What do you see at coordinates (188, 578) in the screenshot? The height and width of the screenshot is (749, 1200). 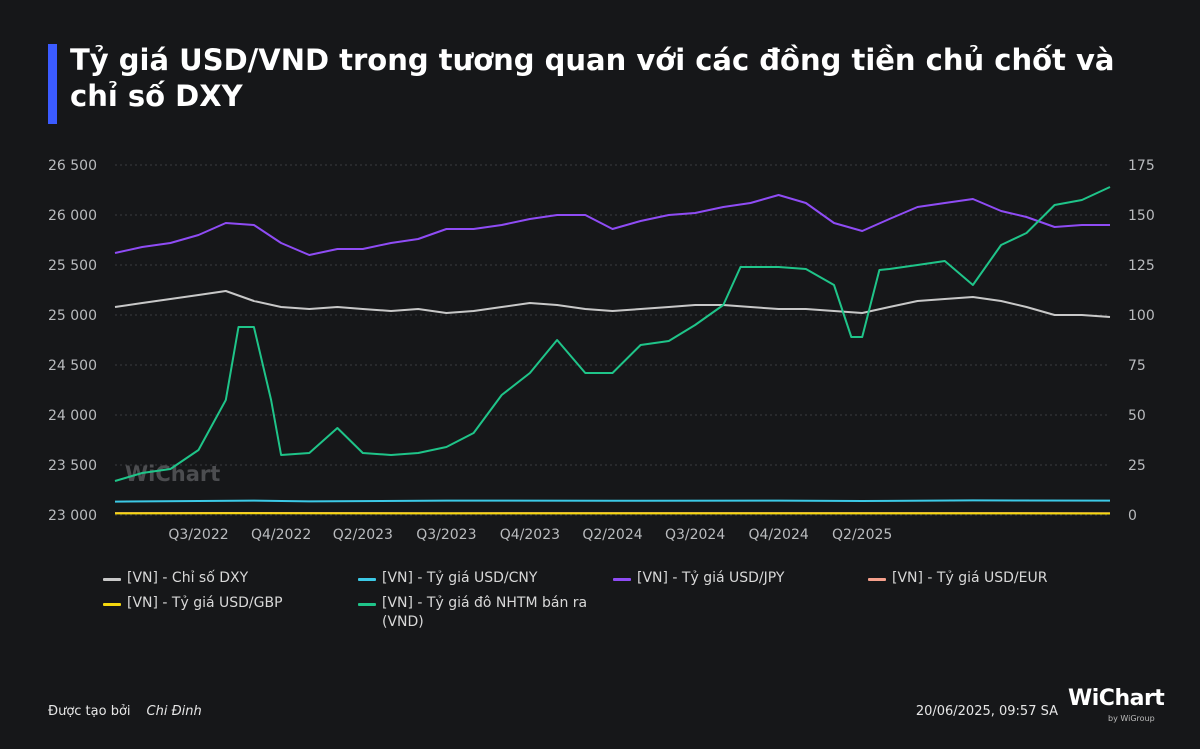 I see `legend-item-dxy: [VN] - Chỉ số DXY` at bounding box center [188, 578].